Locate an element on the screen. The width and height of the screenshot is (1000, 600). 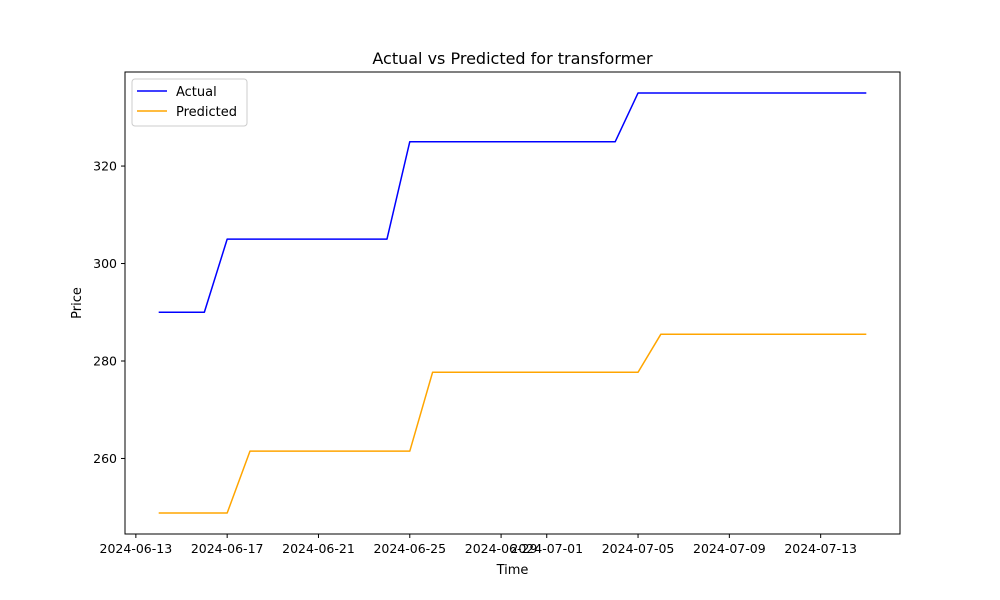
x-tick-label: 2024-07-05 is located at coordinates (638, 548).